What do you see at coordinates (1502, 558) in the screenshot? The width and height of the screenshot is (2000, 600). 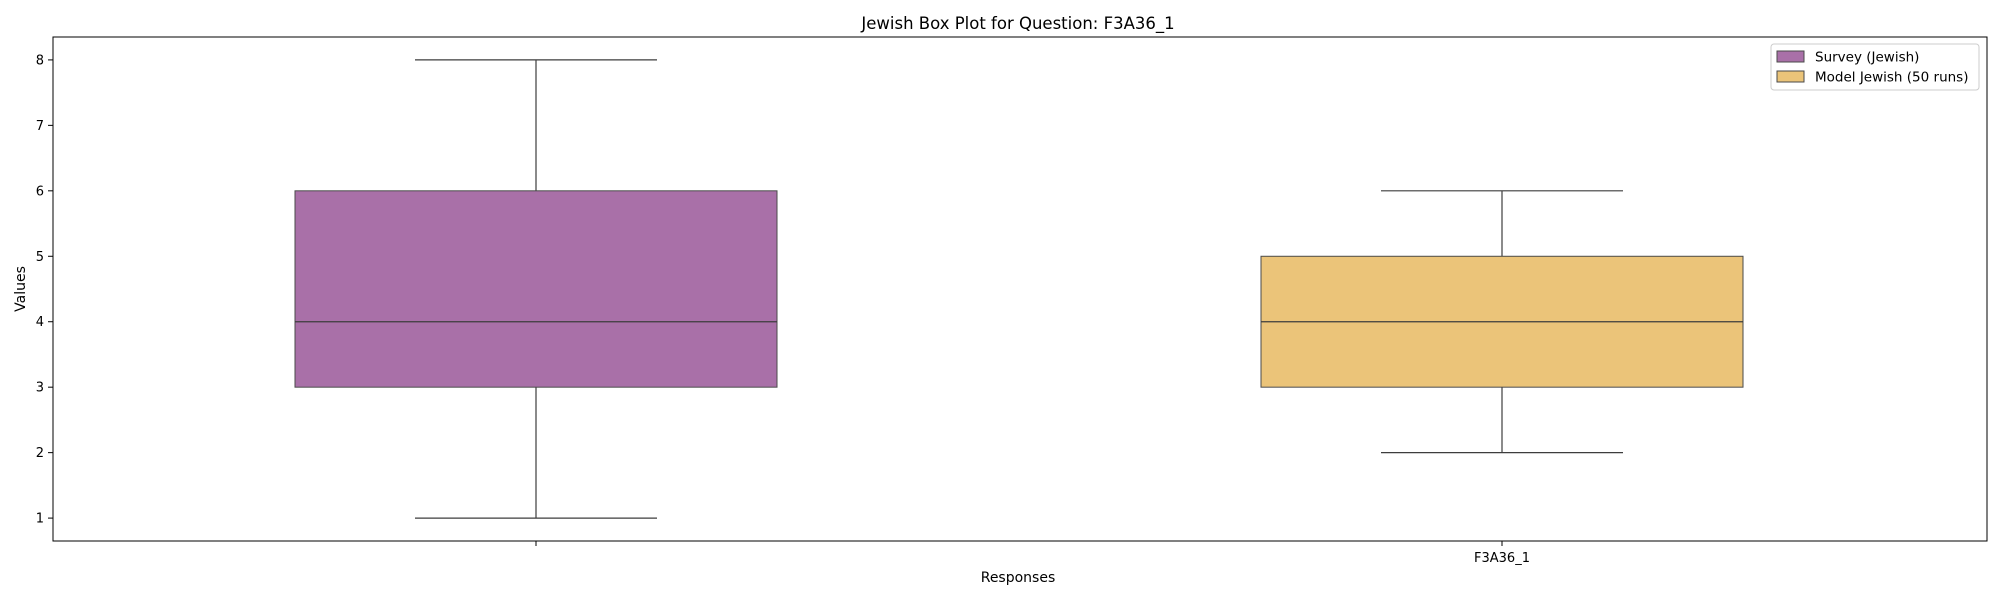 I see `x-tick-label: F3A36_1` at bounding box center [1502, 558].